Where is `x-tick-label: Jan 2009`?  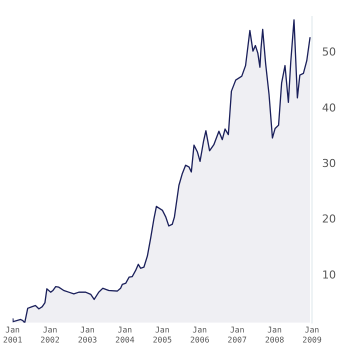
x-tick-label: Jan 2009 is located at coordinates (312, 335).